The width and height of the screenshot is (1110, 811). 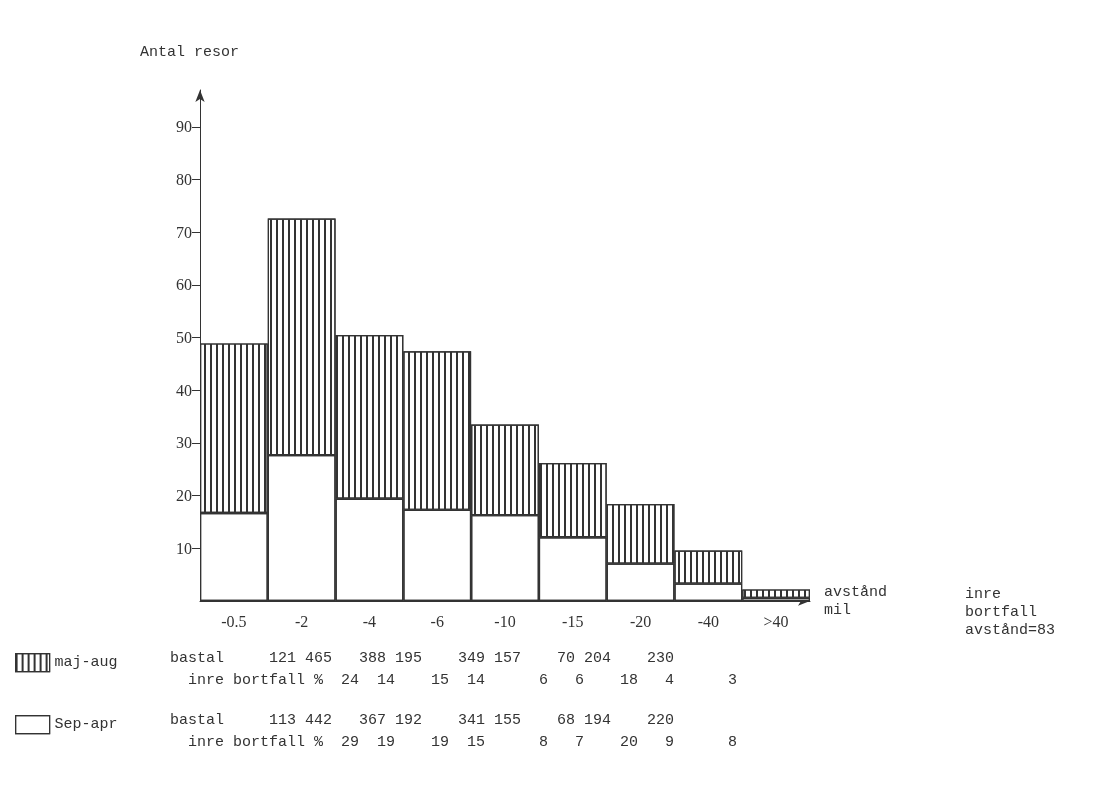 I want to click on x-tick-label: -15, so click(x=573, y=621).